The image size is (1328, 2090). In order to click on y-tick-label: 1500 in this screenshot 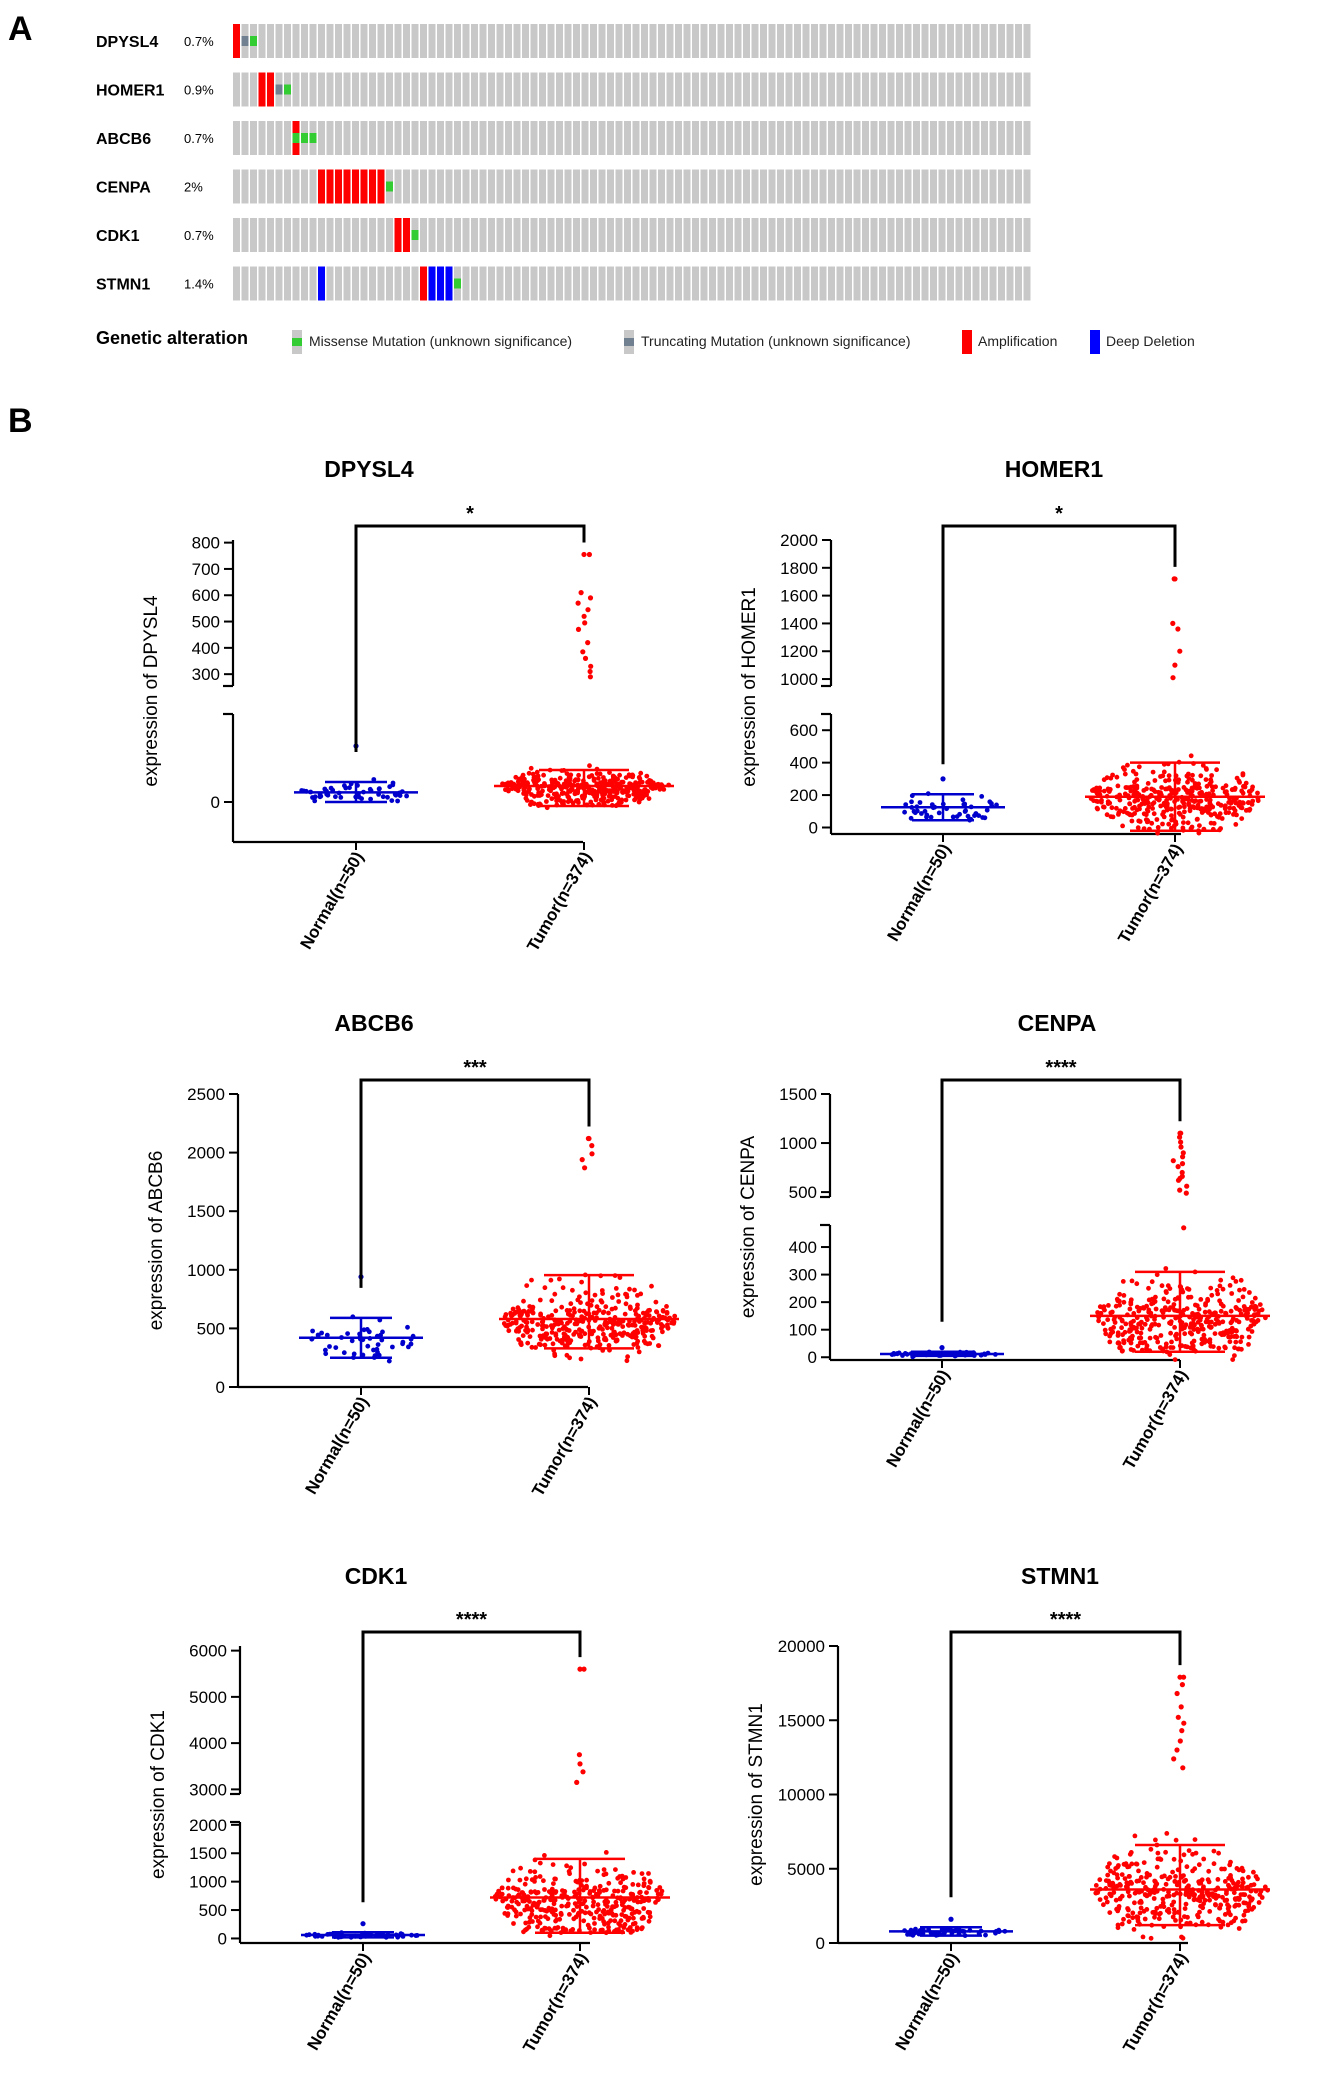, I will do `click(208, 1853)`.